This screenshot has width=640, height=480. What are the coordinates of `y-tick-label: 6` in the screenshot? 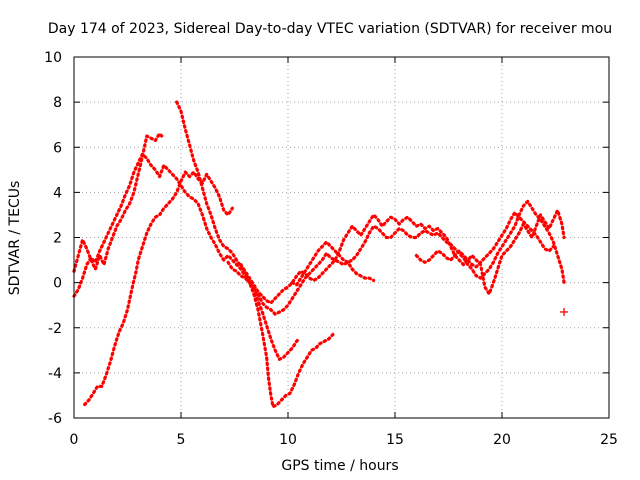 It's located at (57, 148).